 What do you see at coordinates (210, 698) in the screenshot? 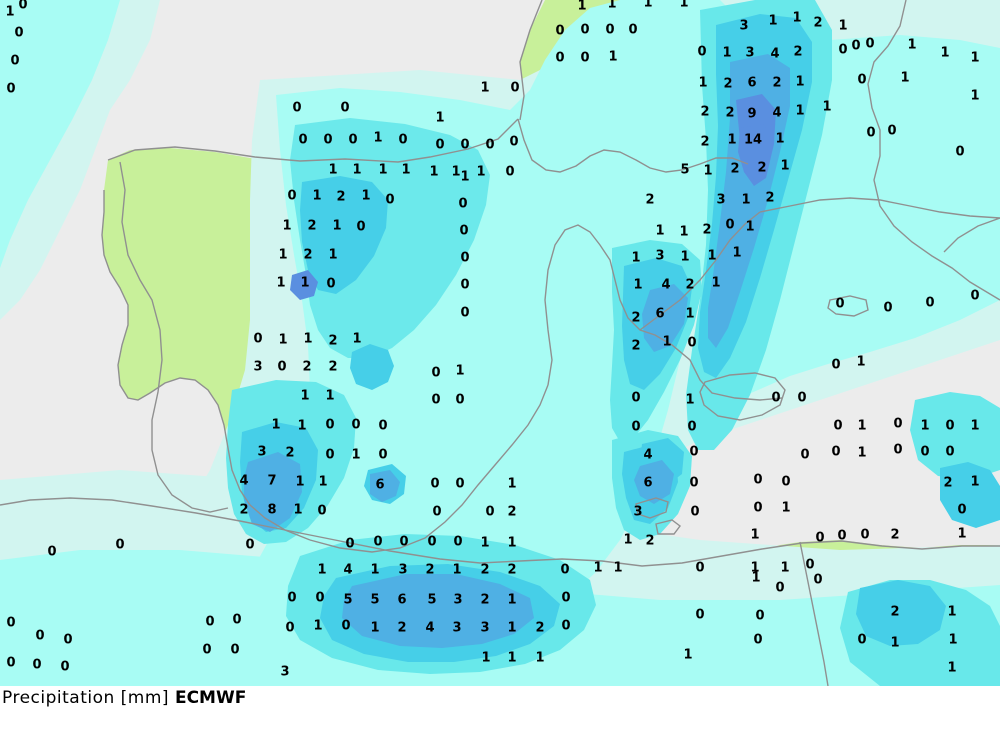
I see `legend-title-model: ECMWF` at bounding box center [210, 698].